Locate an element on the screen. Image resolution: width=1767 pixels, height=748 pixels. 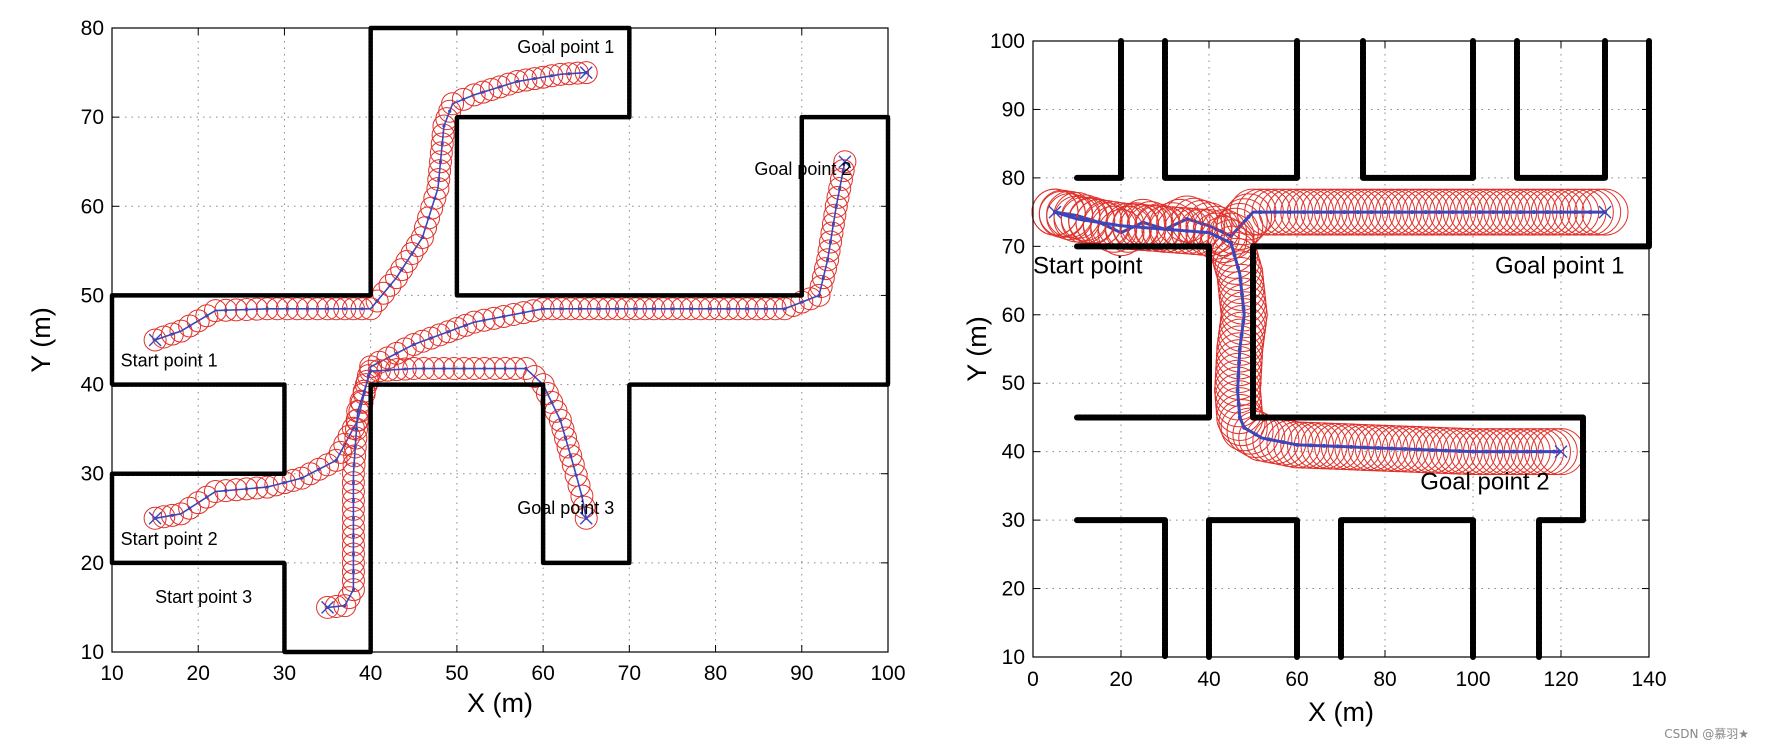
x-tick-label: 40 is located at coordinates (1208, 679).